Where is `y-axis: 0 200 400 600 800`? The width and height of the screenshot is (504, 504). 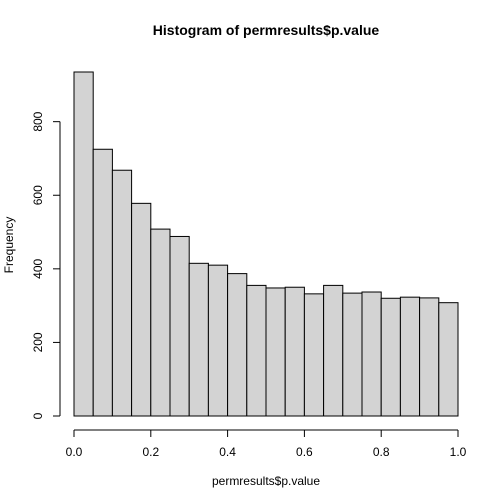
y-axis: 0 200 400 600 800 is located at coordinates (46, 265).